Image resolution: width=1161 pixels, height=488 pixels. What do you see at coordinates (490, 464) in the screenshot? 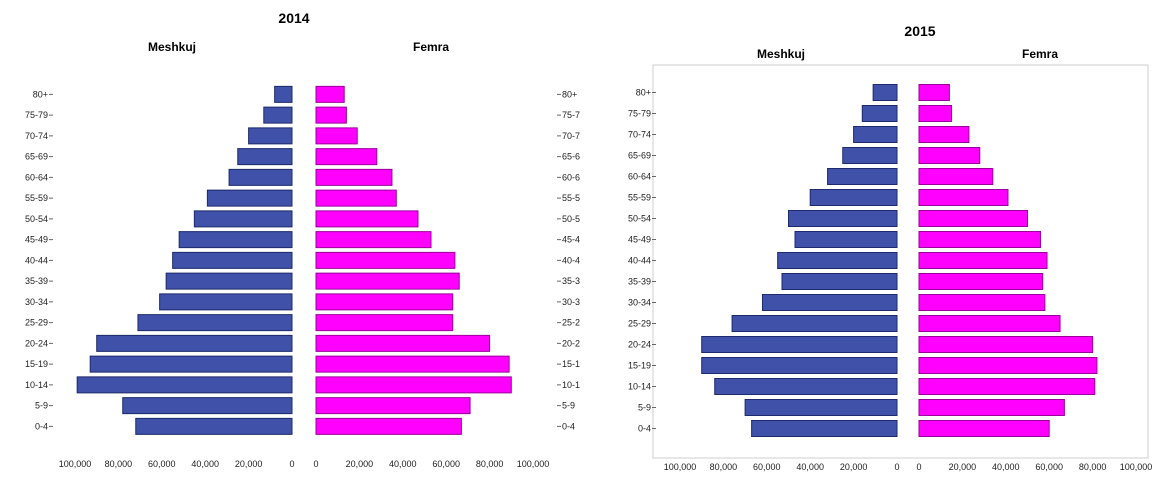
I see `x-tick-label: 80,000` at bounding box center [490, 464].